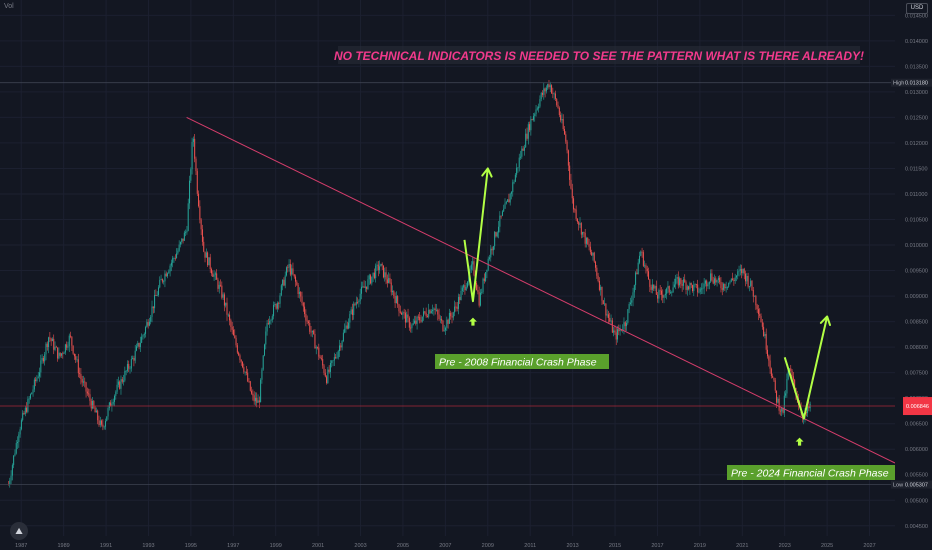 Image resolution: width=932 pixels, height=550 pixels. What do you see at coordinates (911, 484) in the screenshot?
I see `low-marker-bg` at bounding box center [911, 484].